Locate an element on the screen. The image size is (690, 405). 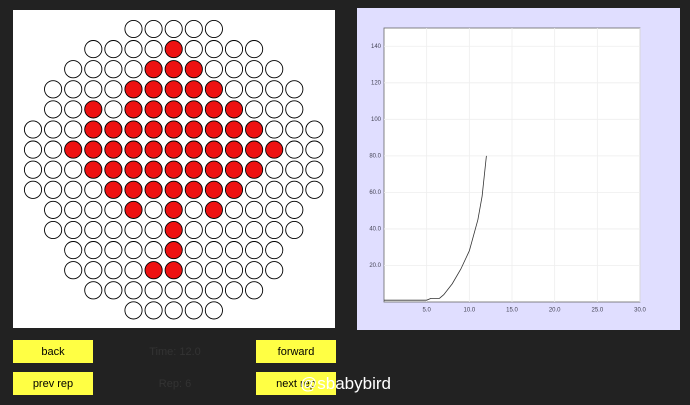
y-tick-label: 80.0 is located at coordinates (375, 156).